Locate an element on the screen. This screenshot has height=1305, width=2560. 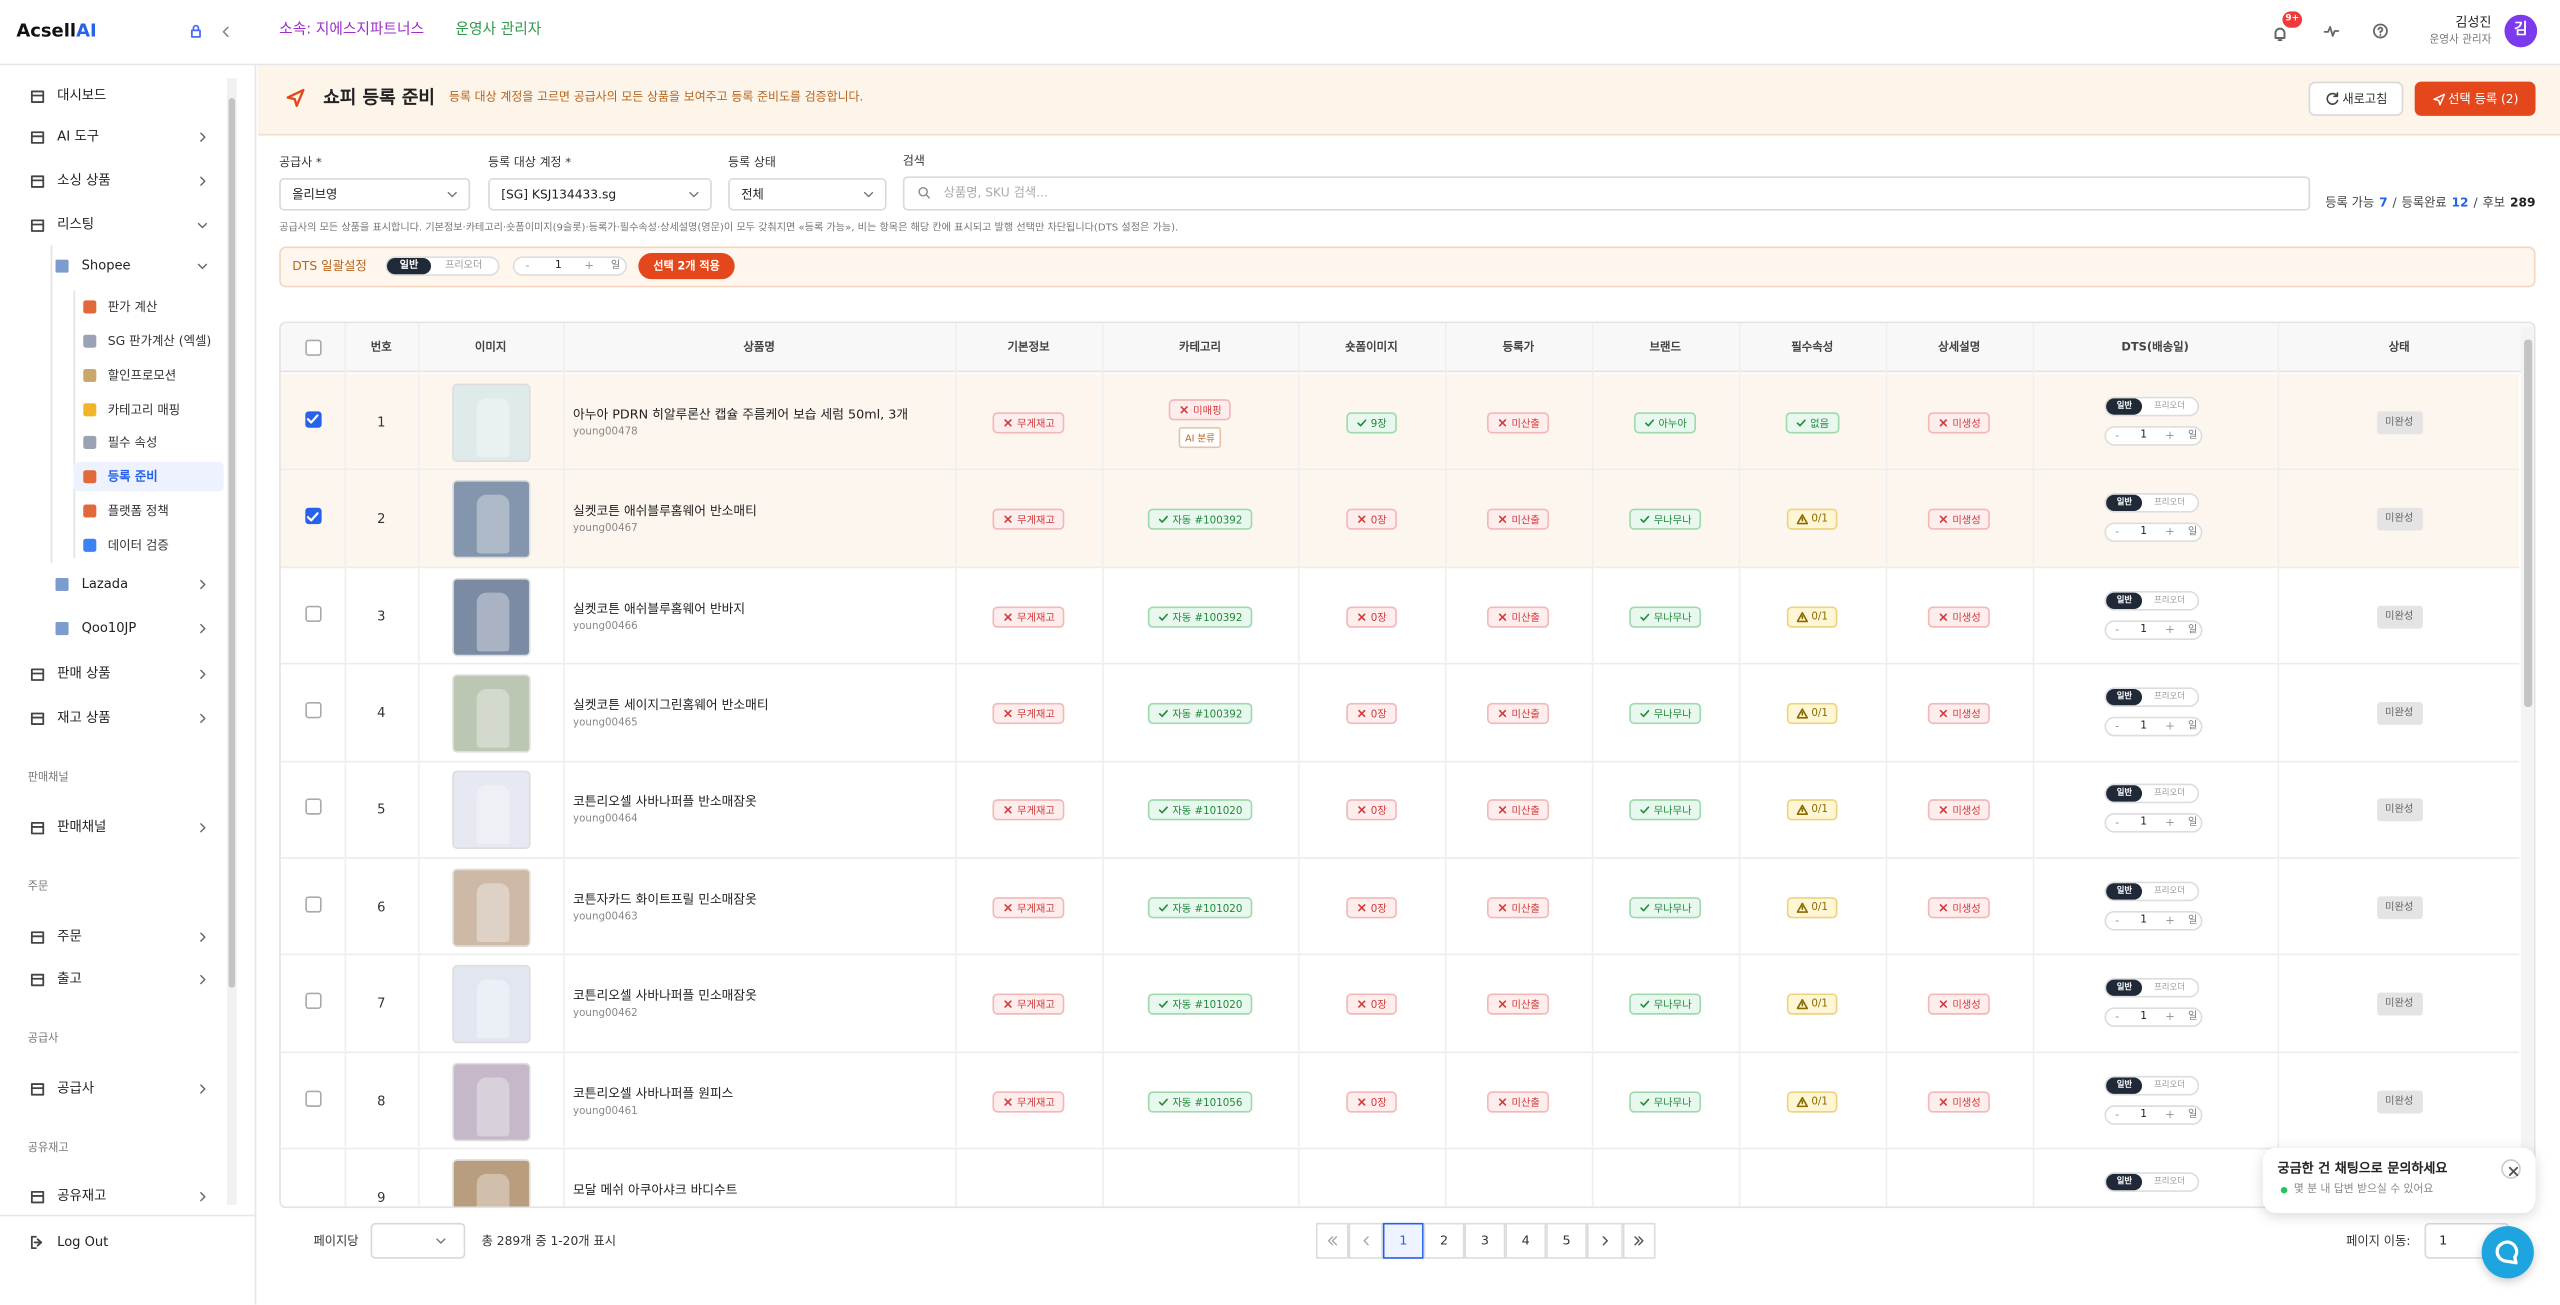
icon-warn is located at coordinates (1802, 907).